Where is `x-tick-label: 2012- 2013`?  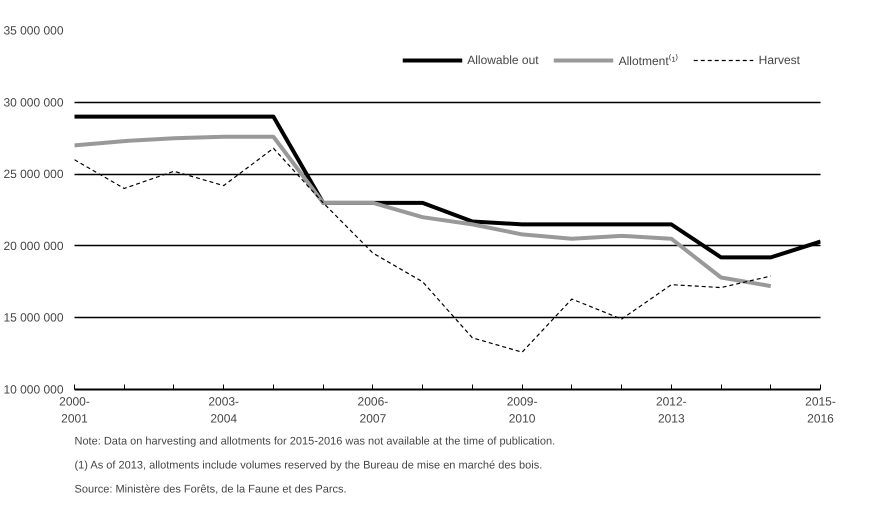 x-tick-label: 2012- 2013 is located at coordinates (671, 410).